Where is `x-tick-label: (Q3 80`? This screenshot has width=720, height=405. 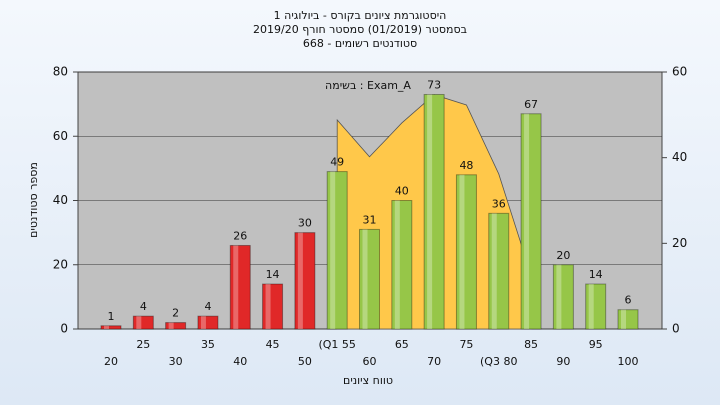
x-tick-label: (Q3 80 is located at coordinates (498, 361).